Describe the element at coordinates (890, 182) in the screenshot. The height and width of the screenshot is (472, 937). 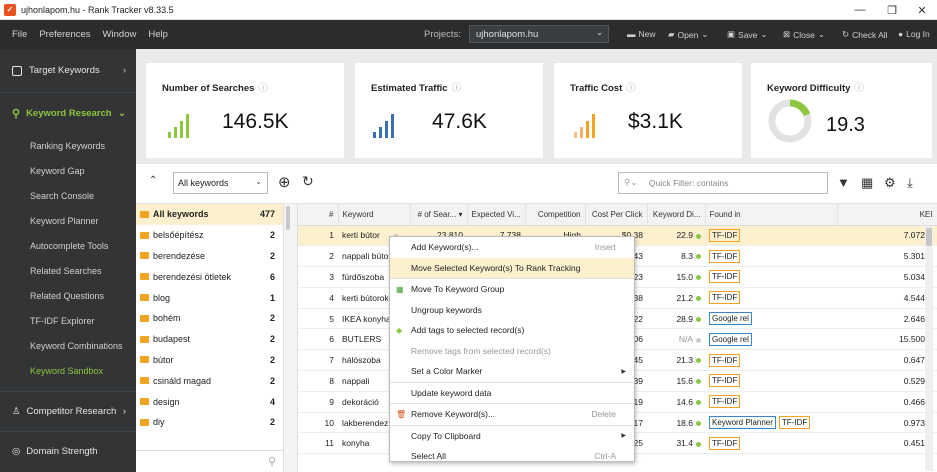
I see `gear-icon: ⚙` at that location.